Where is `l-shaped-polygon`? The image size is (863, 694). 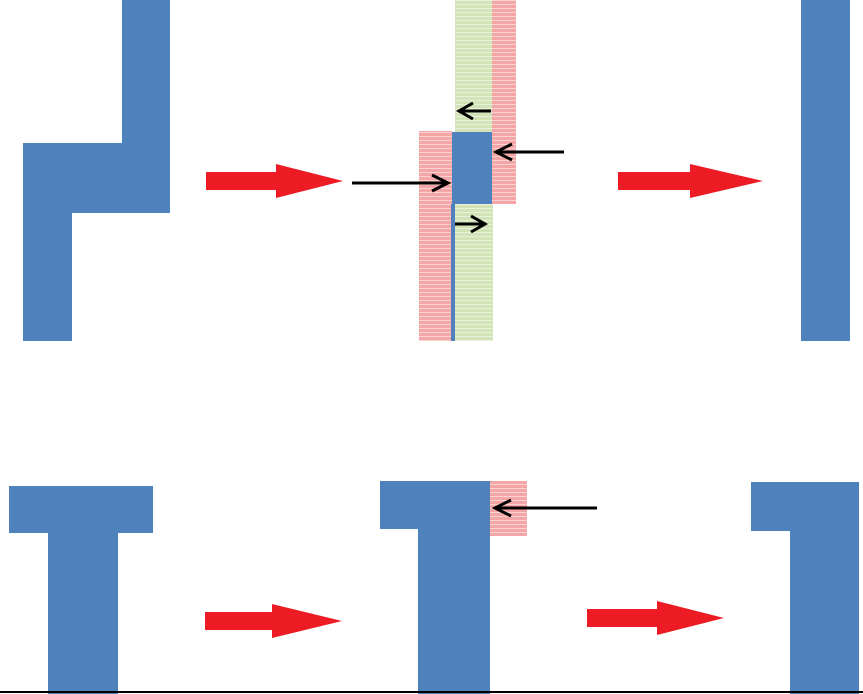 l-shaped-polygon is located at coordinates (805, 588).